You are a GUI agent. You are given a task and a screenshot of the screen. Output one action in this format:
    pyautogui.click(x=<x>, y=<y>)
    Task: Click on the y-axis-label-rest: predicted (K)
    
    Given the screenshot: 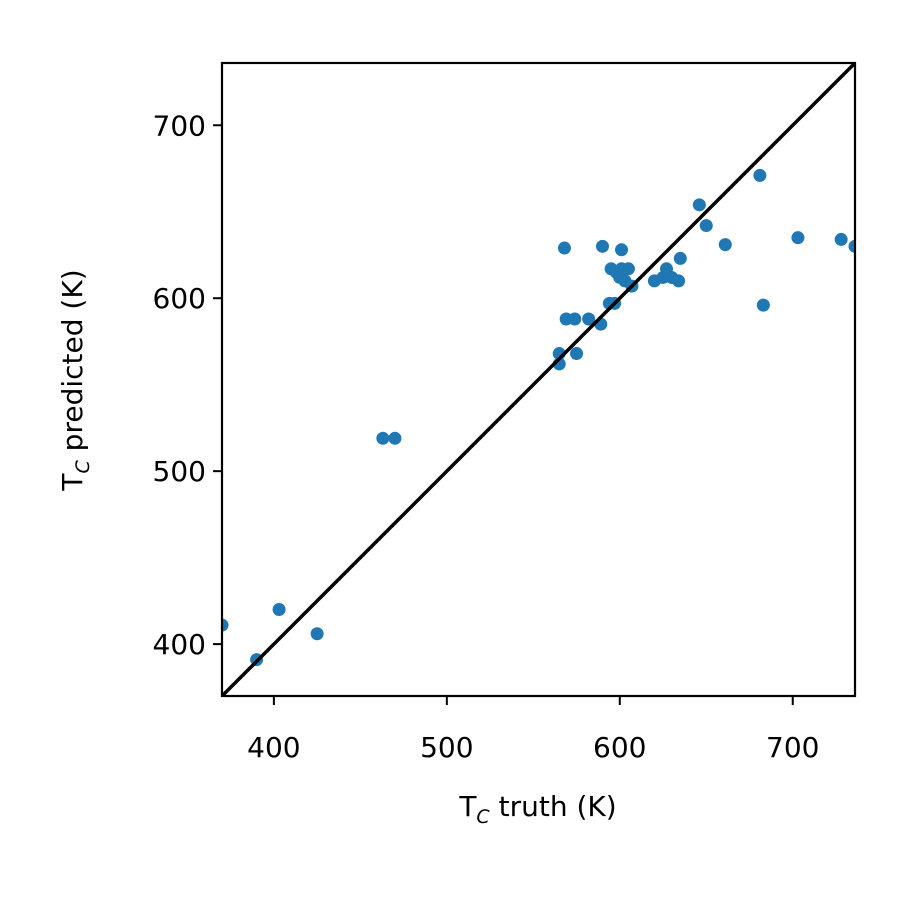 What is the action you would take?
    pyautogui.click(x=72, y=364)
    